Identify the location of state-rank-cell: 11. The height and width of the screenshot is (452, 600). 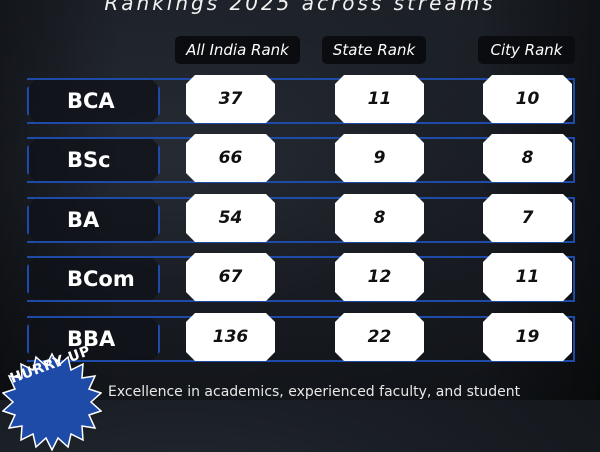
(379, 99).